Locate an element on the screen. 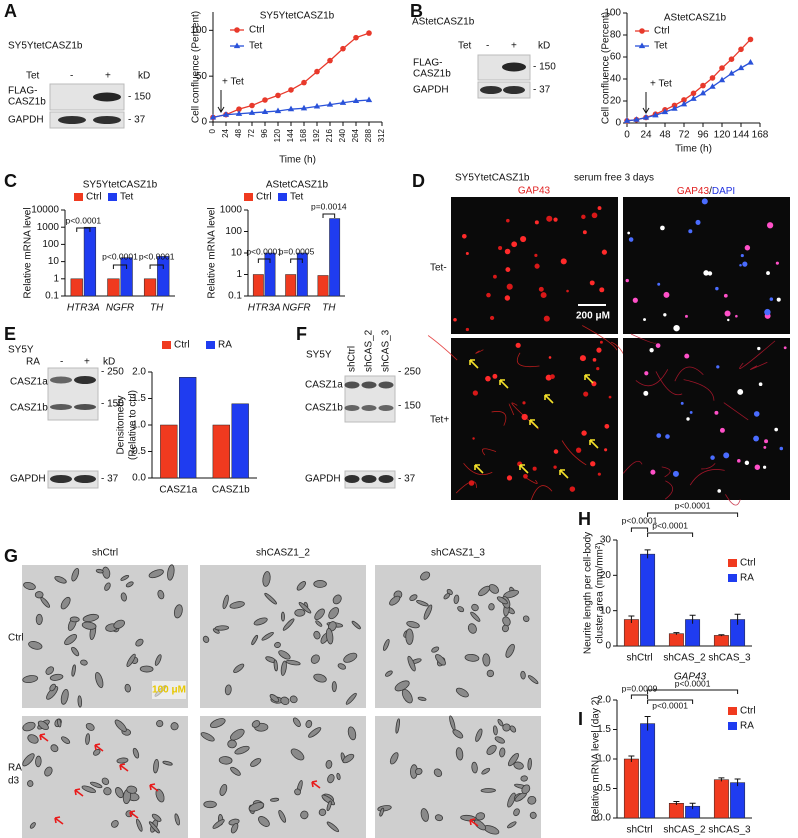  y-axis-label: Cell confluence (Percent) is located at coordinates (606, 68).